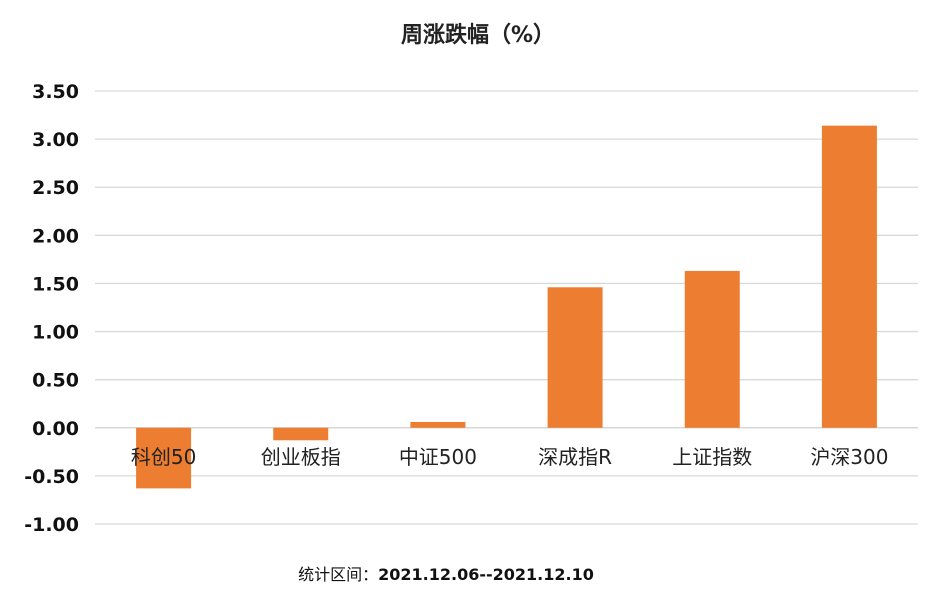 The width and height of the screenshot is (942, 593). Describe the element at coordinates (55, 381) in the screenshot. I see `y-tick-label: 0.50` at that location.